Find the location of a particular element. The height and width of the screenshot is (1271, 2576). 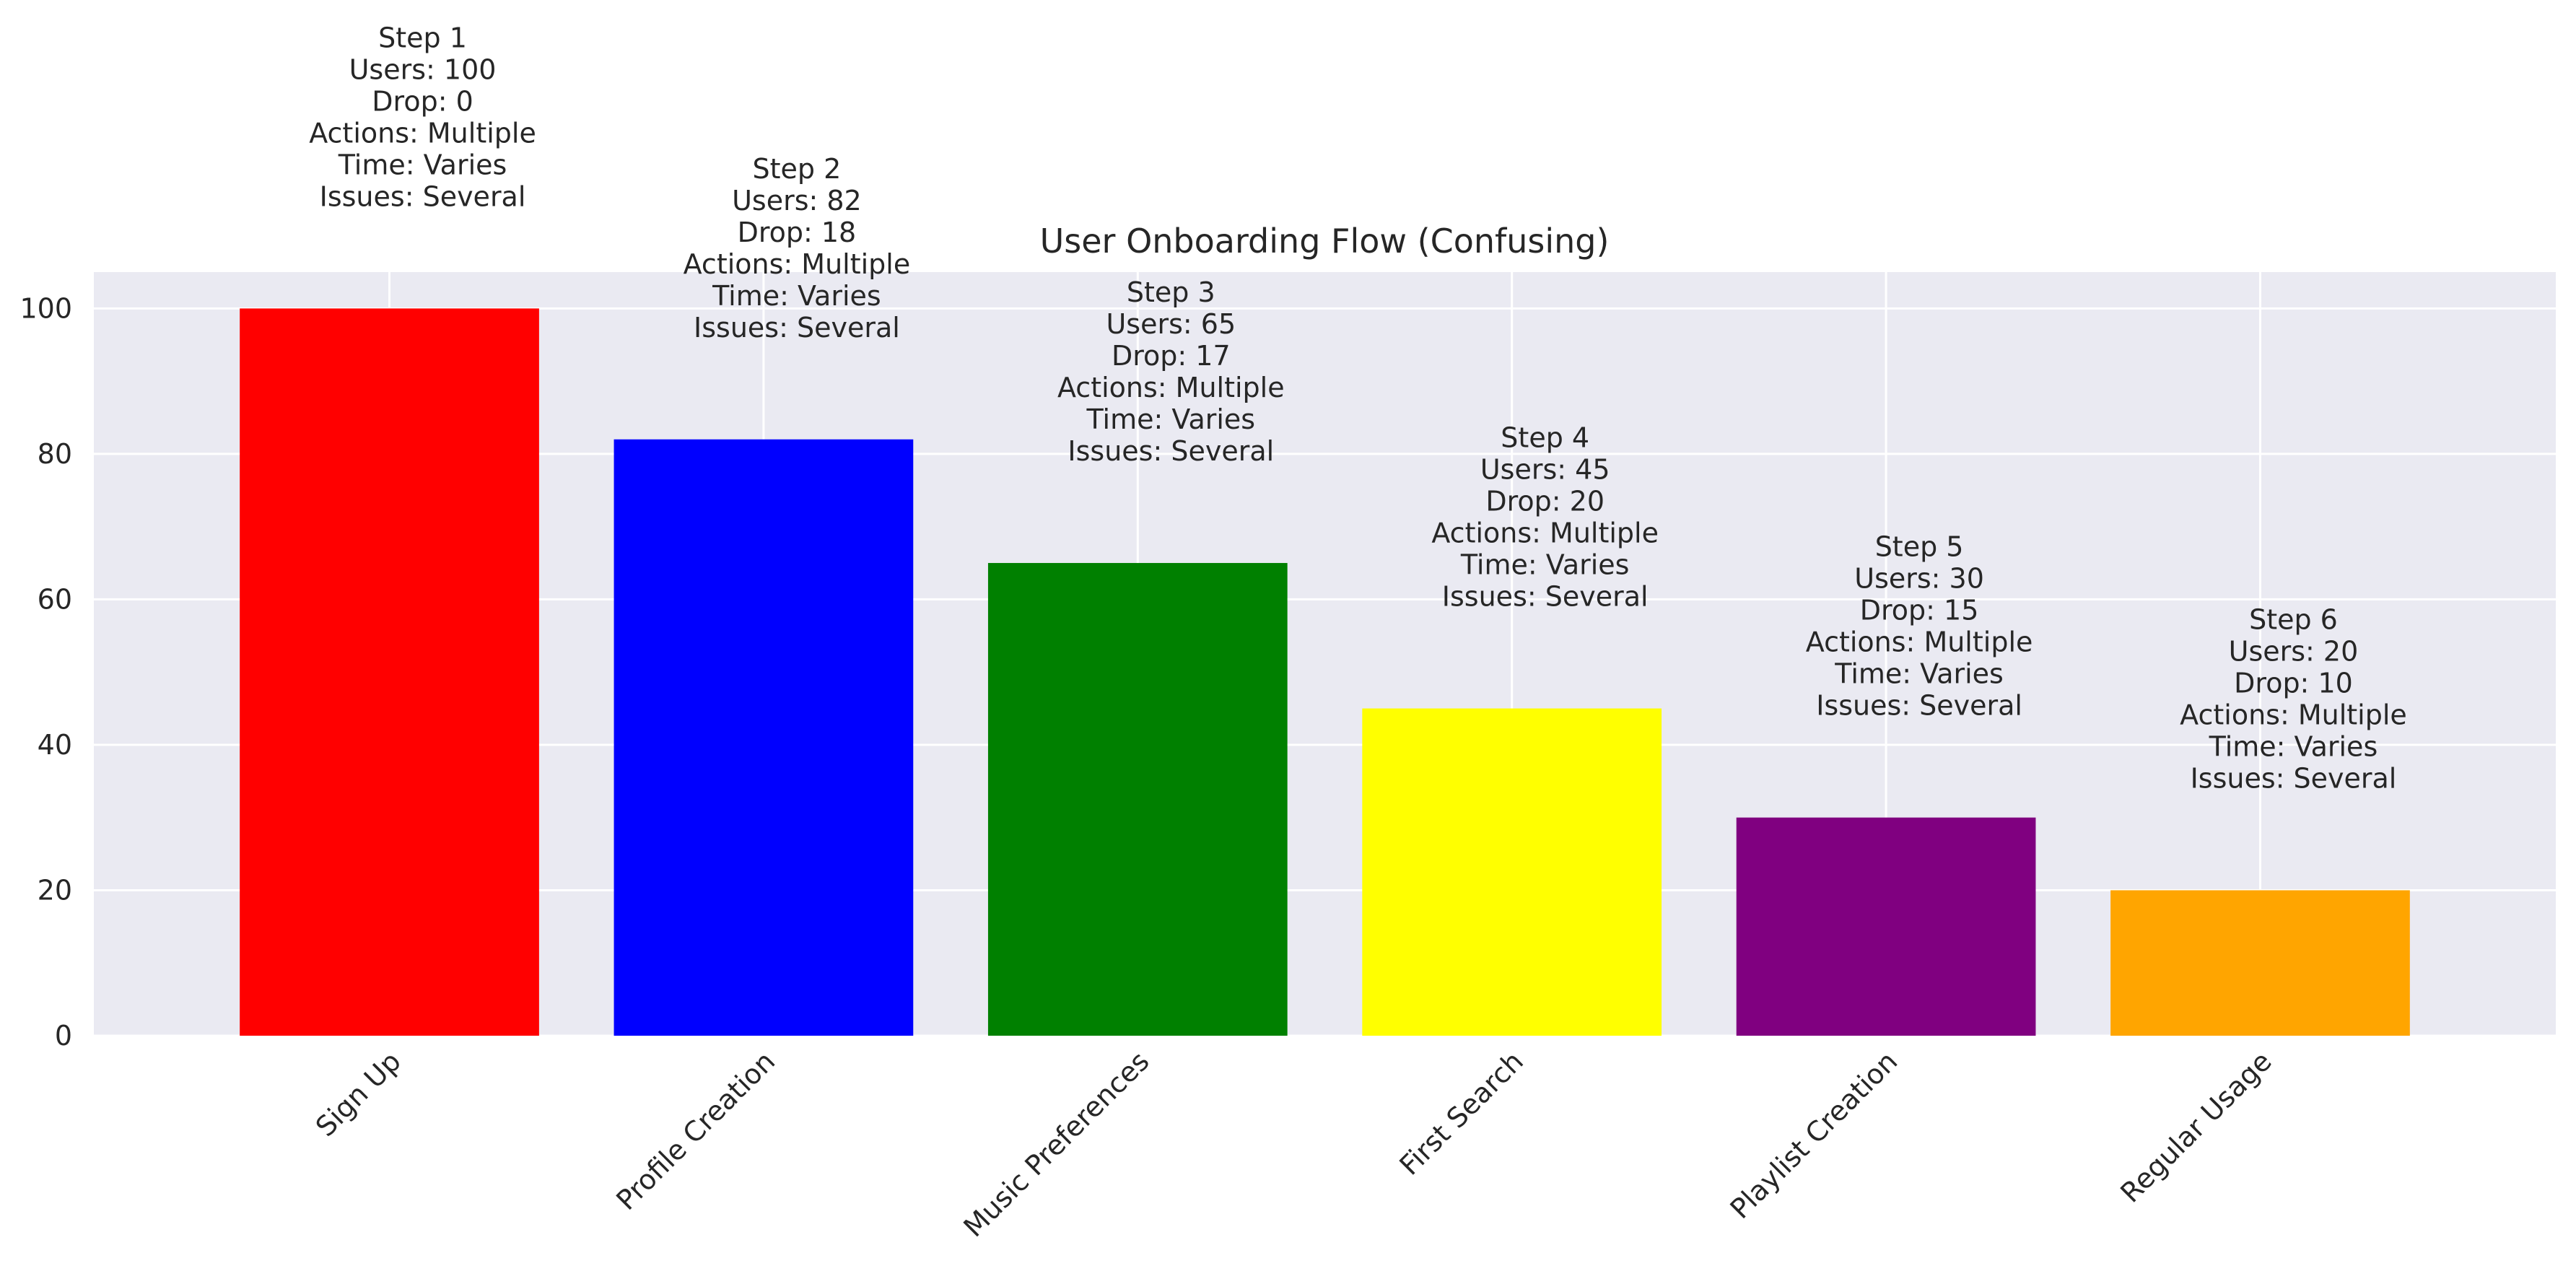

bar-regular-usage is located at coordinates (2260, 963).